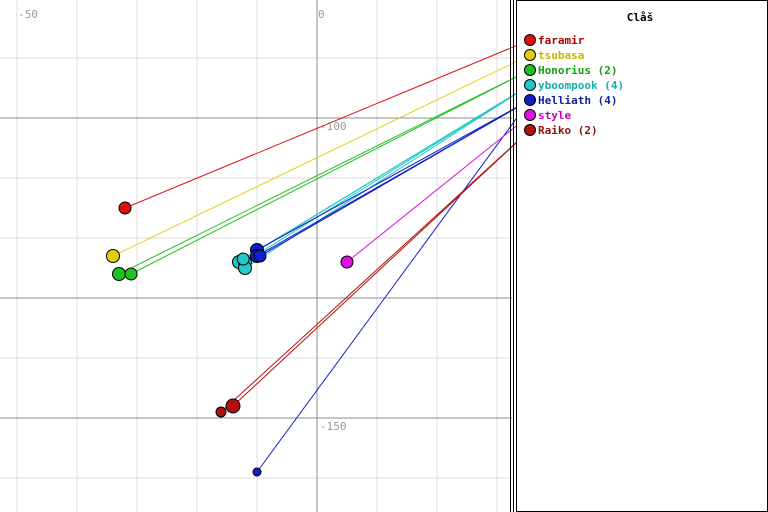 The image size is (768, 512). I want to click on legend-item-label: Raiko (2), so click(568, 130).